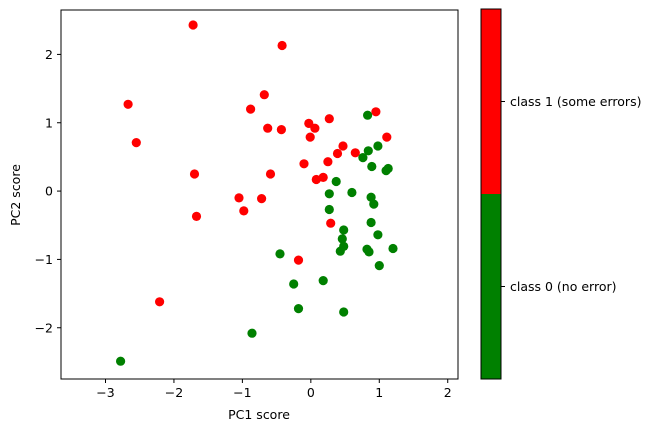 Image resolution: width=665 pixels, height=432 pixels. What do you see at coordinates (448, 392) in the screenshot?
I see `x-tick-label: 2` at bounding box center [448, 392].